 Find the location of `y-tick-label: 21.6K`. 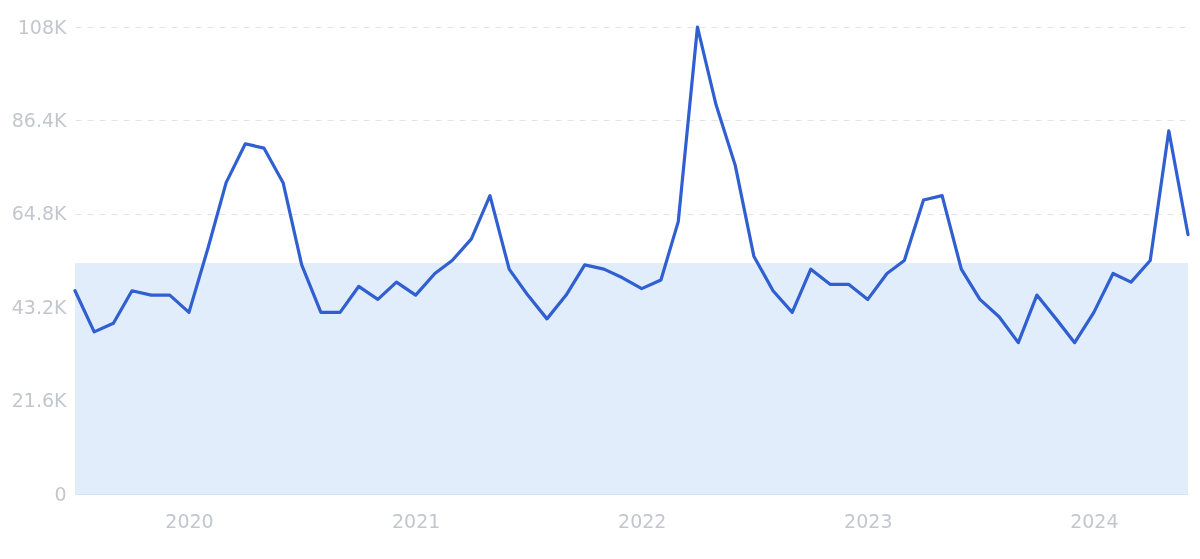

y-tick-label: 21.6K is located at coordinates (39, 400).